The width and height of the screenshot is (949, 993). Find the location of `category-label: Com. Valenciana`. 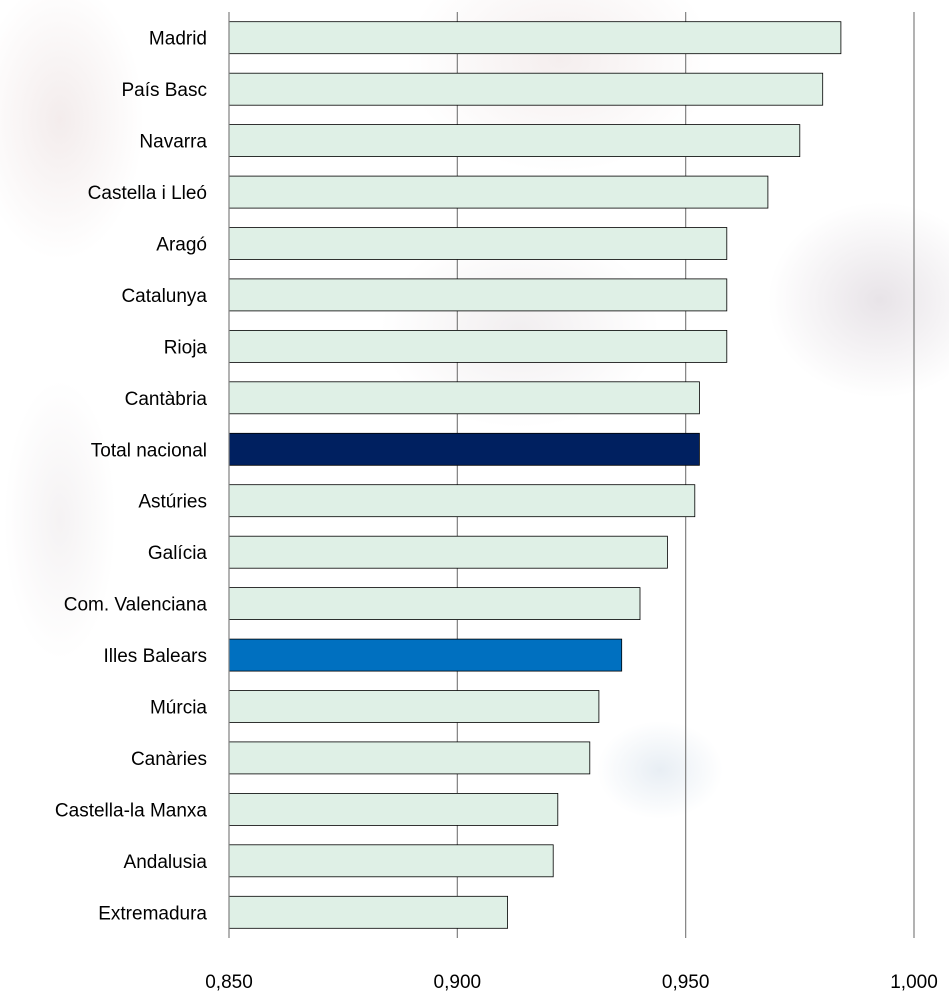

category-label: Com. Valenciana is located at coordinates (136, 605).